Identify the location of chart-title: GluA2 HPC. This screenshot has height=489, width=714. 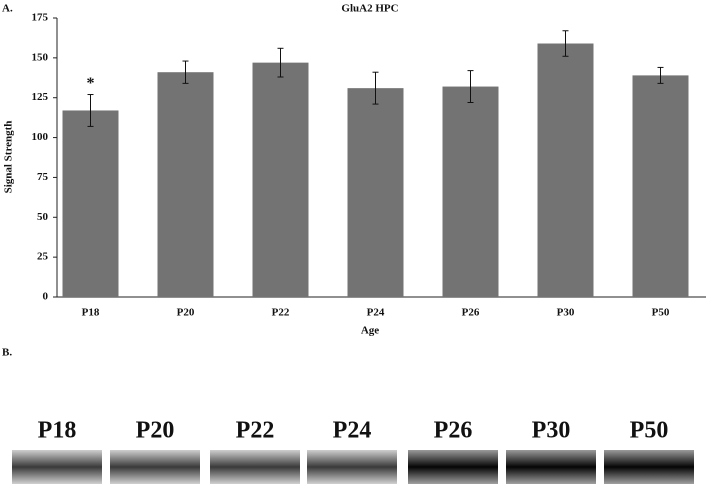
(369, 9).